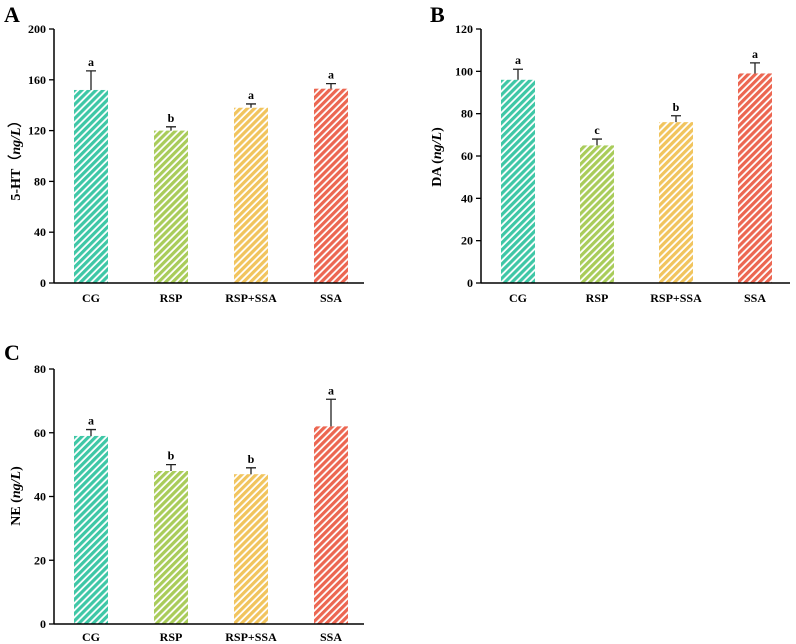 This screenshot has height=644, width=796. I want to click on significance-label-a-1: b, so click(171, 118).